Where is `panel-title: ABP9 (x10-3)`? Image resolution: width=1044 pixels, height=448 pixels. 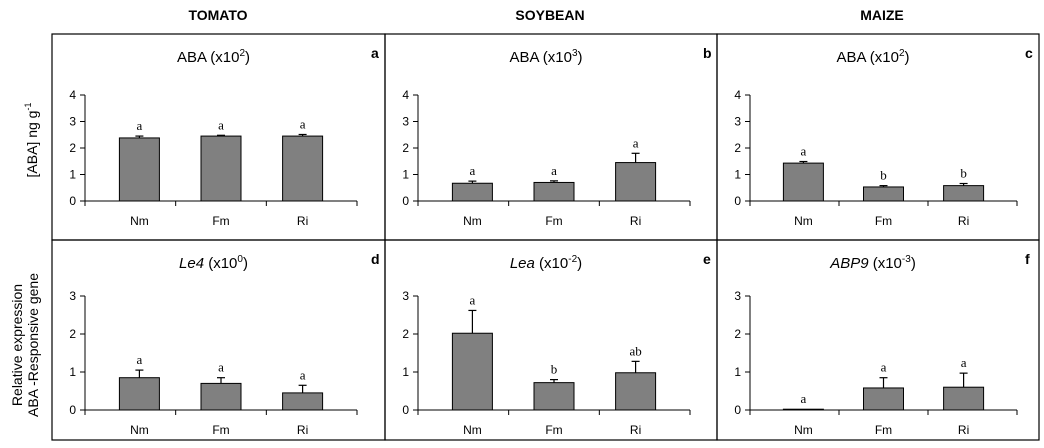 panel-title: ABP9 (x10-3) is located at coordinates (872, 263).